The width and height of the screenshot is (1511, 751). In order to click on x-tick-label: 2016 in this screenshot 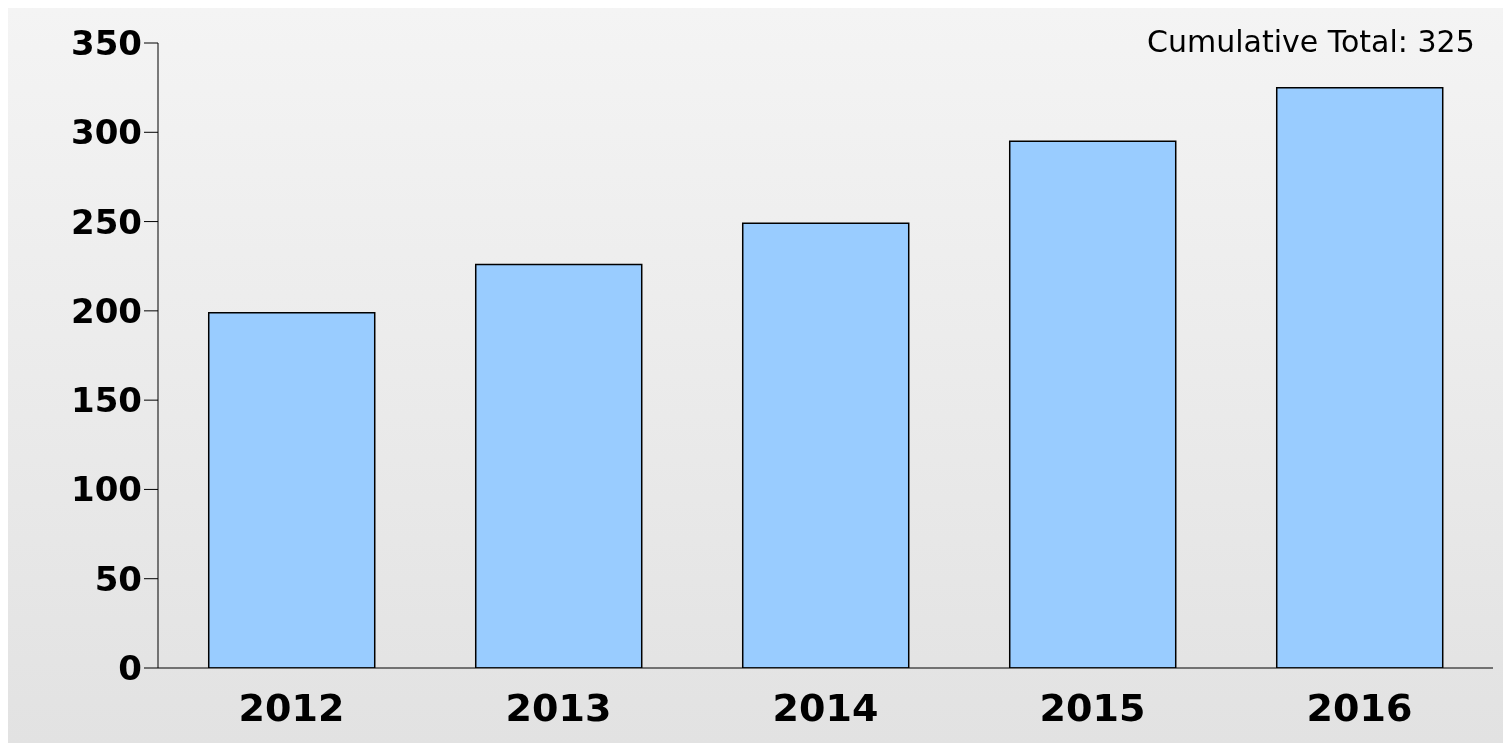, I will do `click(1359, 707)`.